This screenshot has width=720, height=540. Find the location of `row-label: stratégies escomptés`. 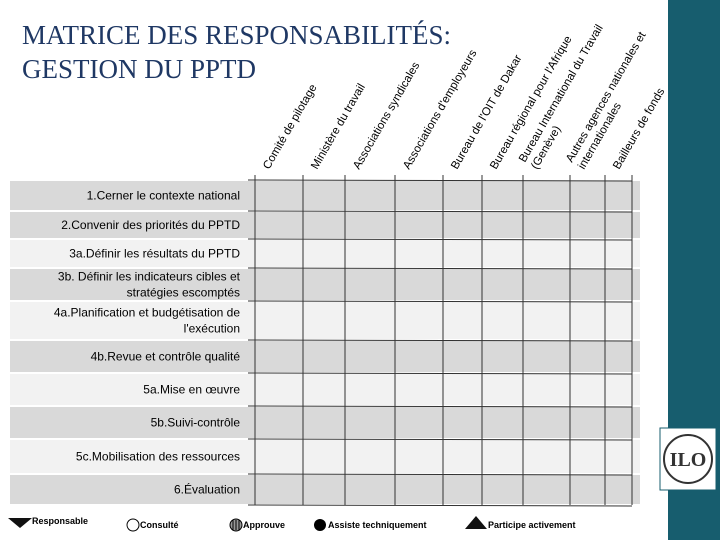

row-label: stratégies escomptés is located at coordinates (183, 293).